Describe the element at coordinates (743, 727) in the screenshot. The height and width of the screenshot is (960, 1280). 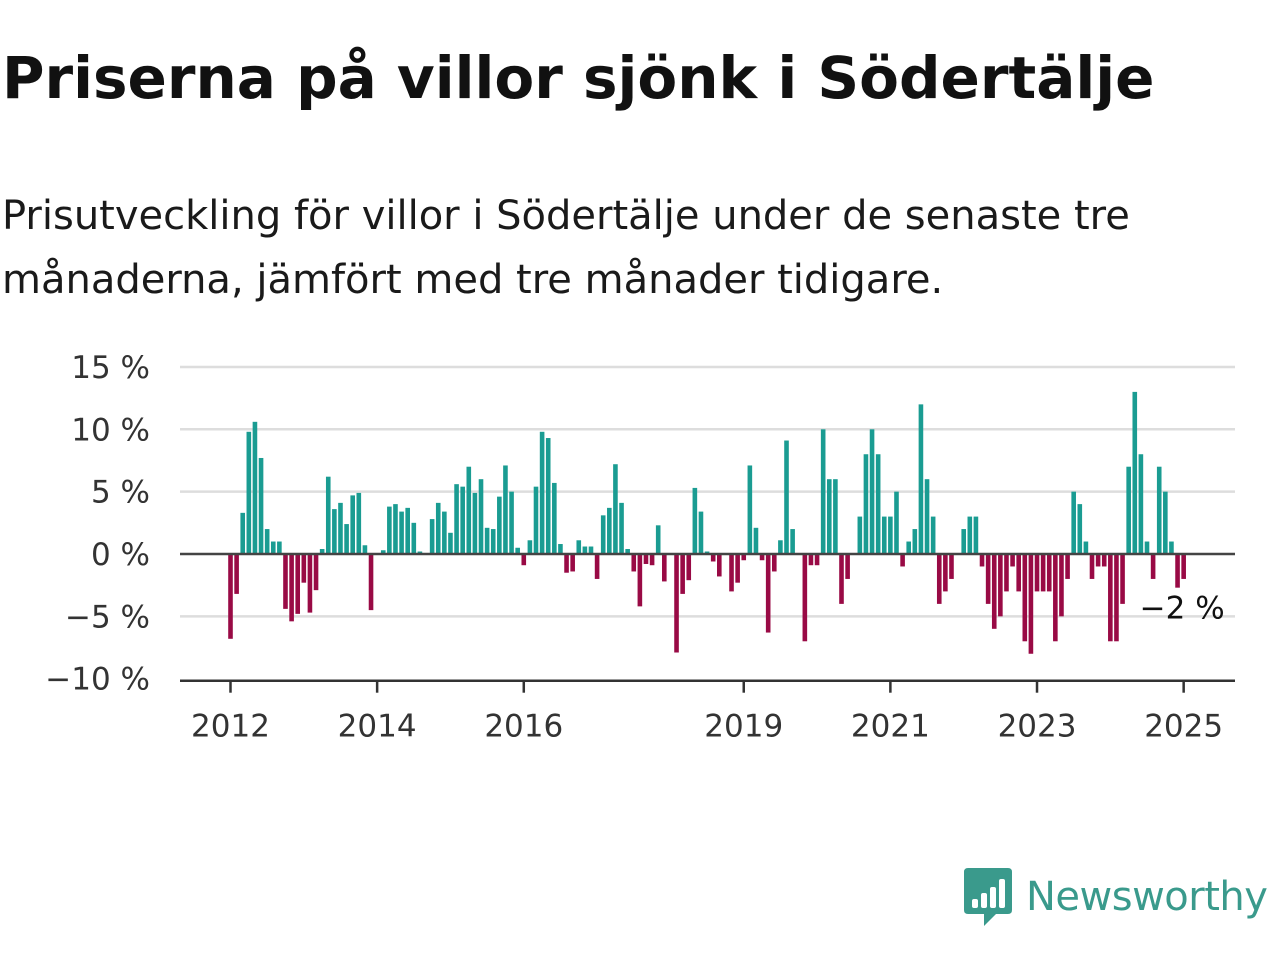
I see `x-tick-label: 2019` at that location.